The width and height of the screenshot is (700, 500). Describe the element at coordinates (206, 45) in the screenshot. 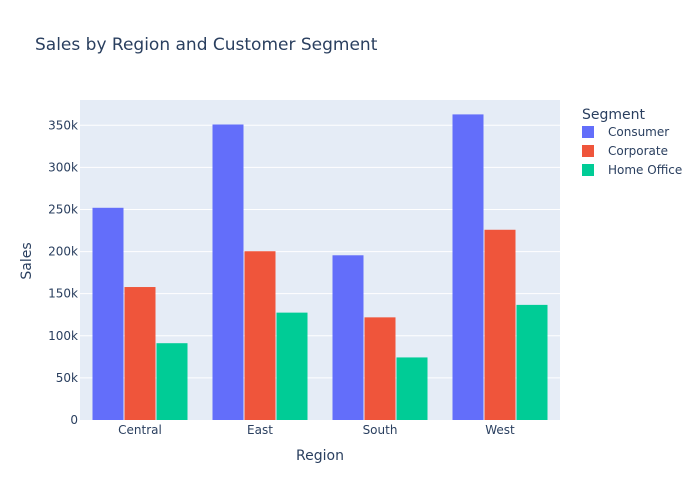

I see `chart-title: Sales by Region and Customer Segment` at that location.